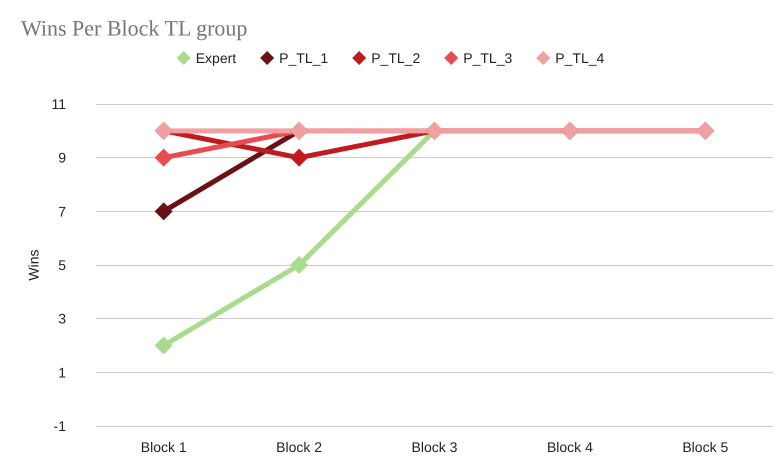  I want to click on x-tick-label: Block 1, so click(163, 447).